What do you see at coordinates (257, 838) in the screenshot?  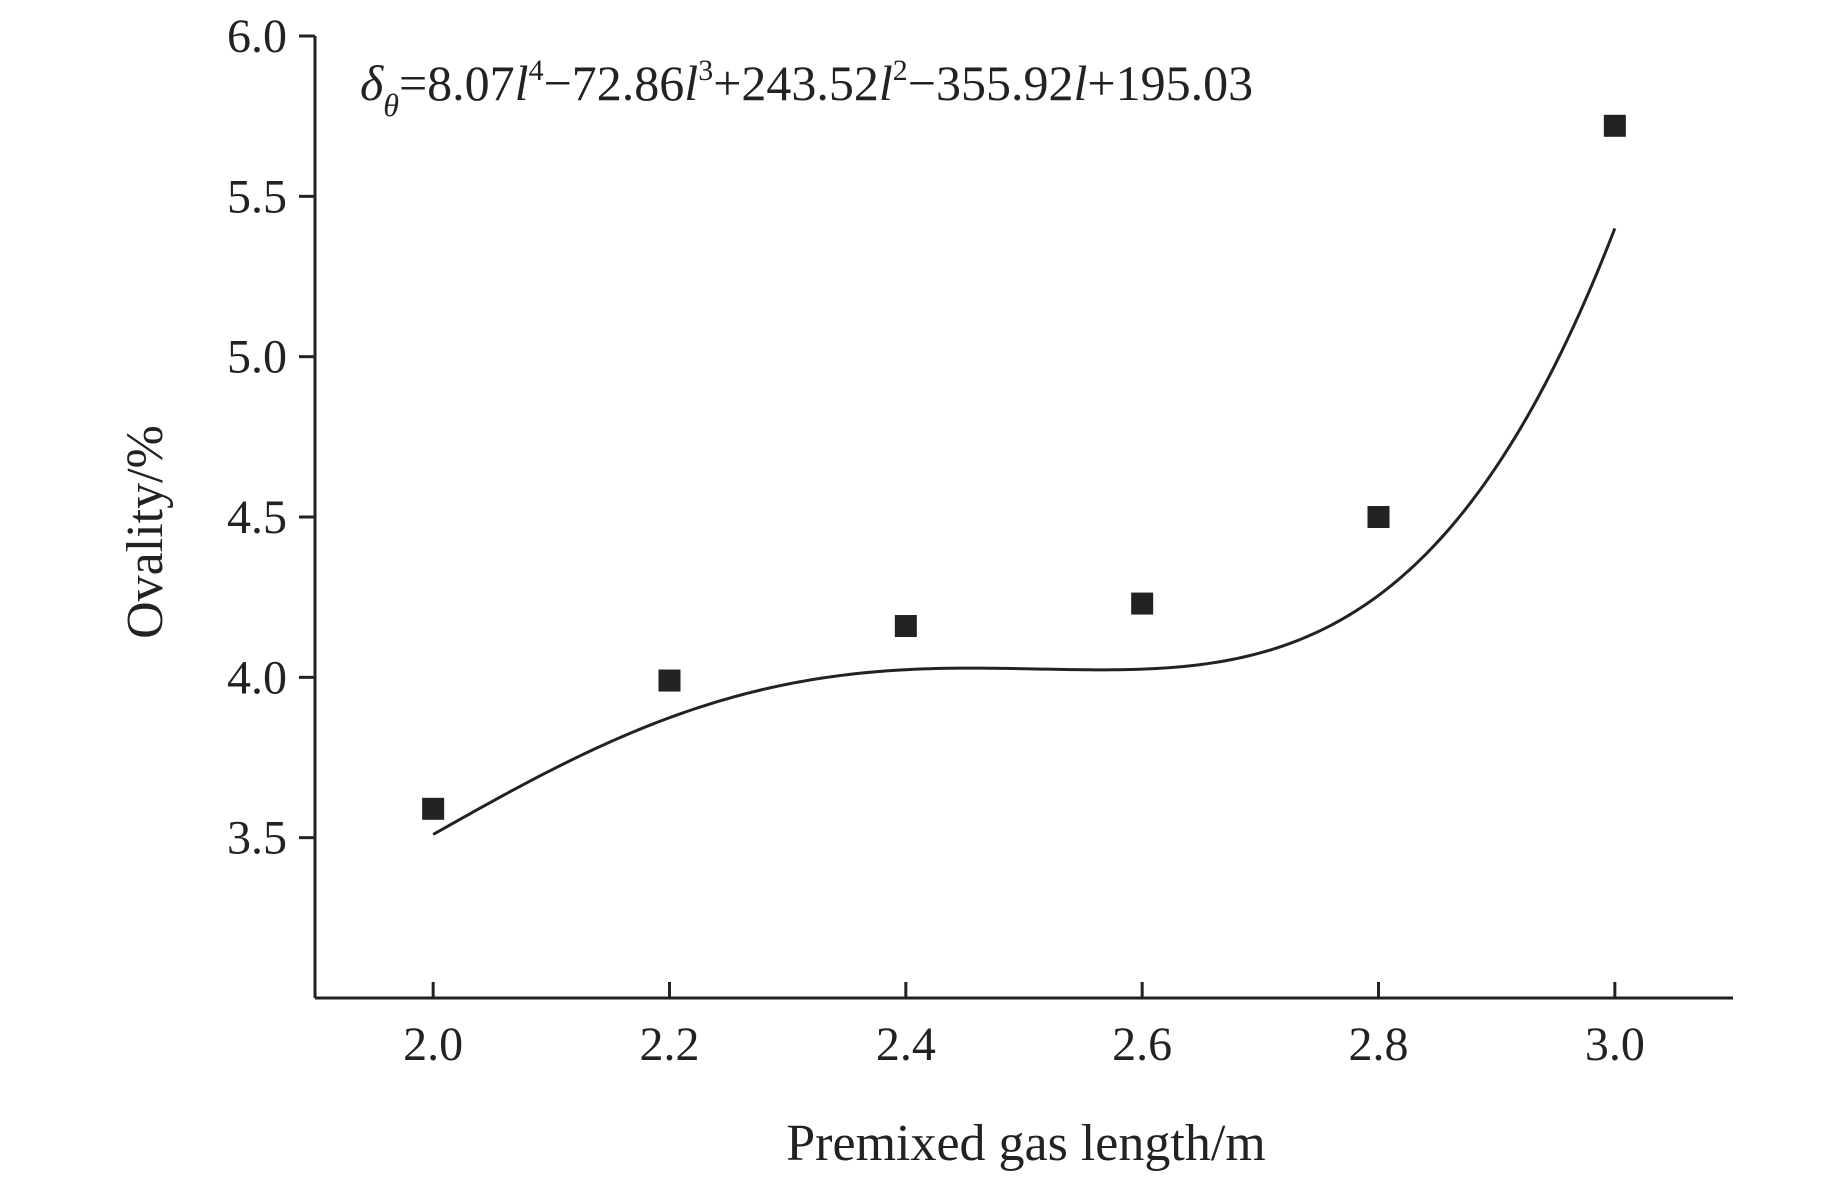 I see `y-tick-label: 3.5` at bounding box center [257, 838].